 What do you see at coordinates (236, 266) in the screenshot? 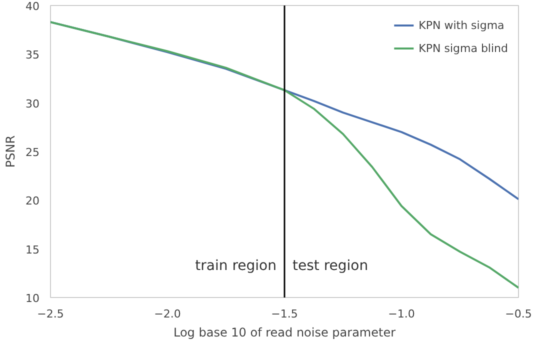
I see `annotation: train region` at bounding box center [236, 266].